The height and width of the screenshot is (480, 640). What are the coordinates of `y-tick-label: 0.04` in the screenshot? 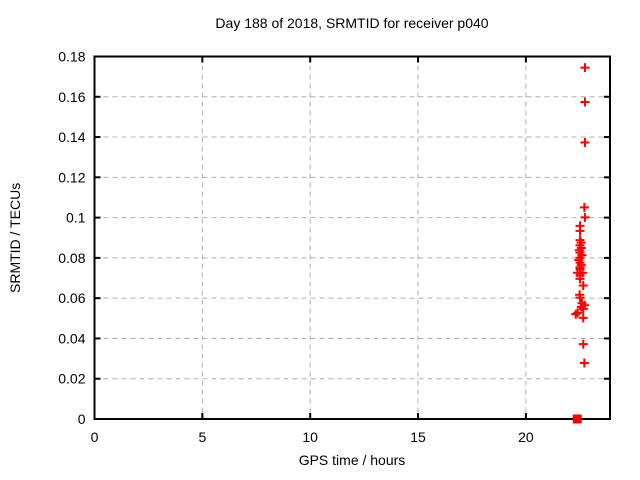 It's located at (71, 338).